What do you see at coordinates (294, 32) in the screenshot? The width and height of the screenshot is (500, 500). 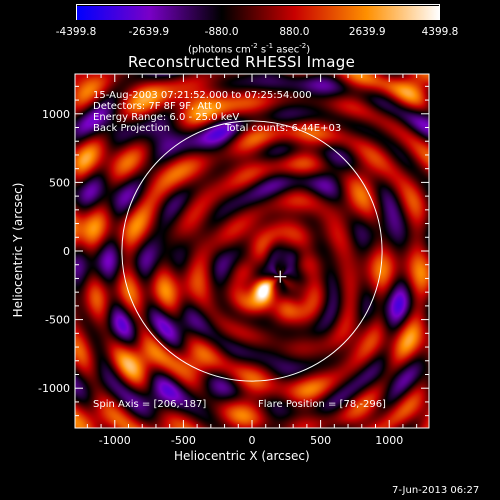 I see `colorbar-tick-label: 880.0` at bounding box center [294, 32].